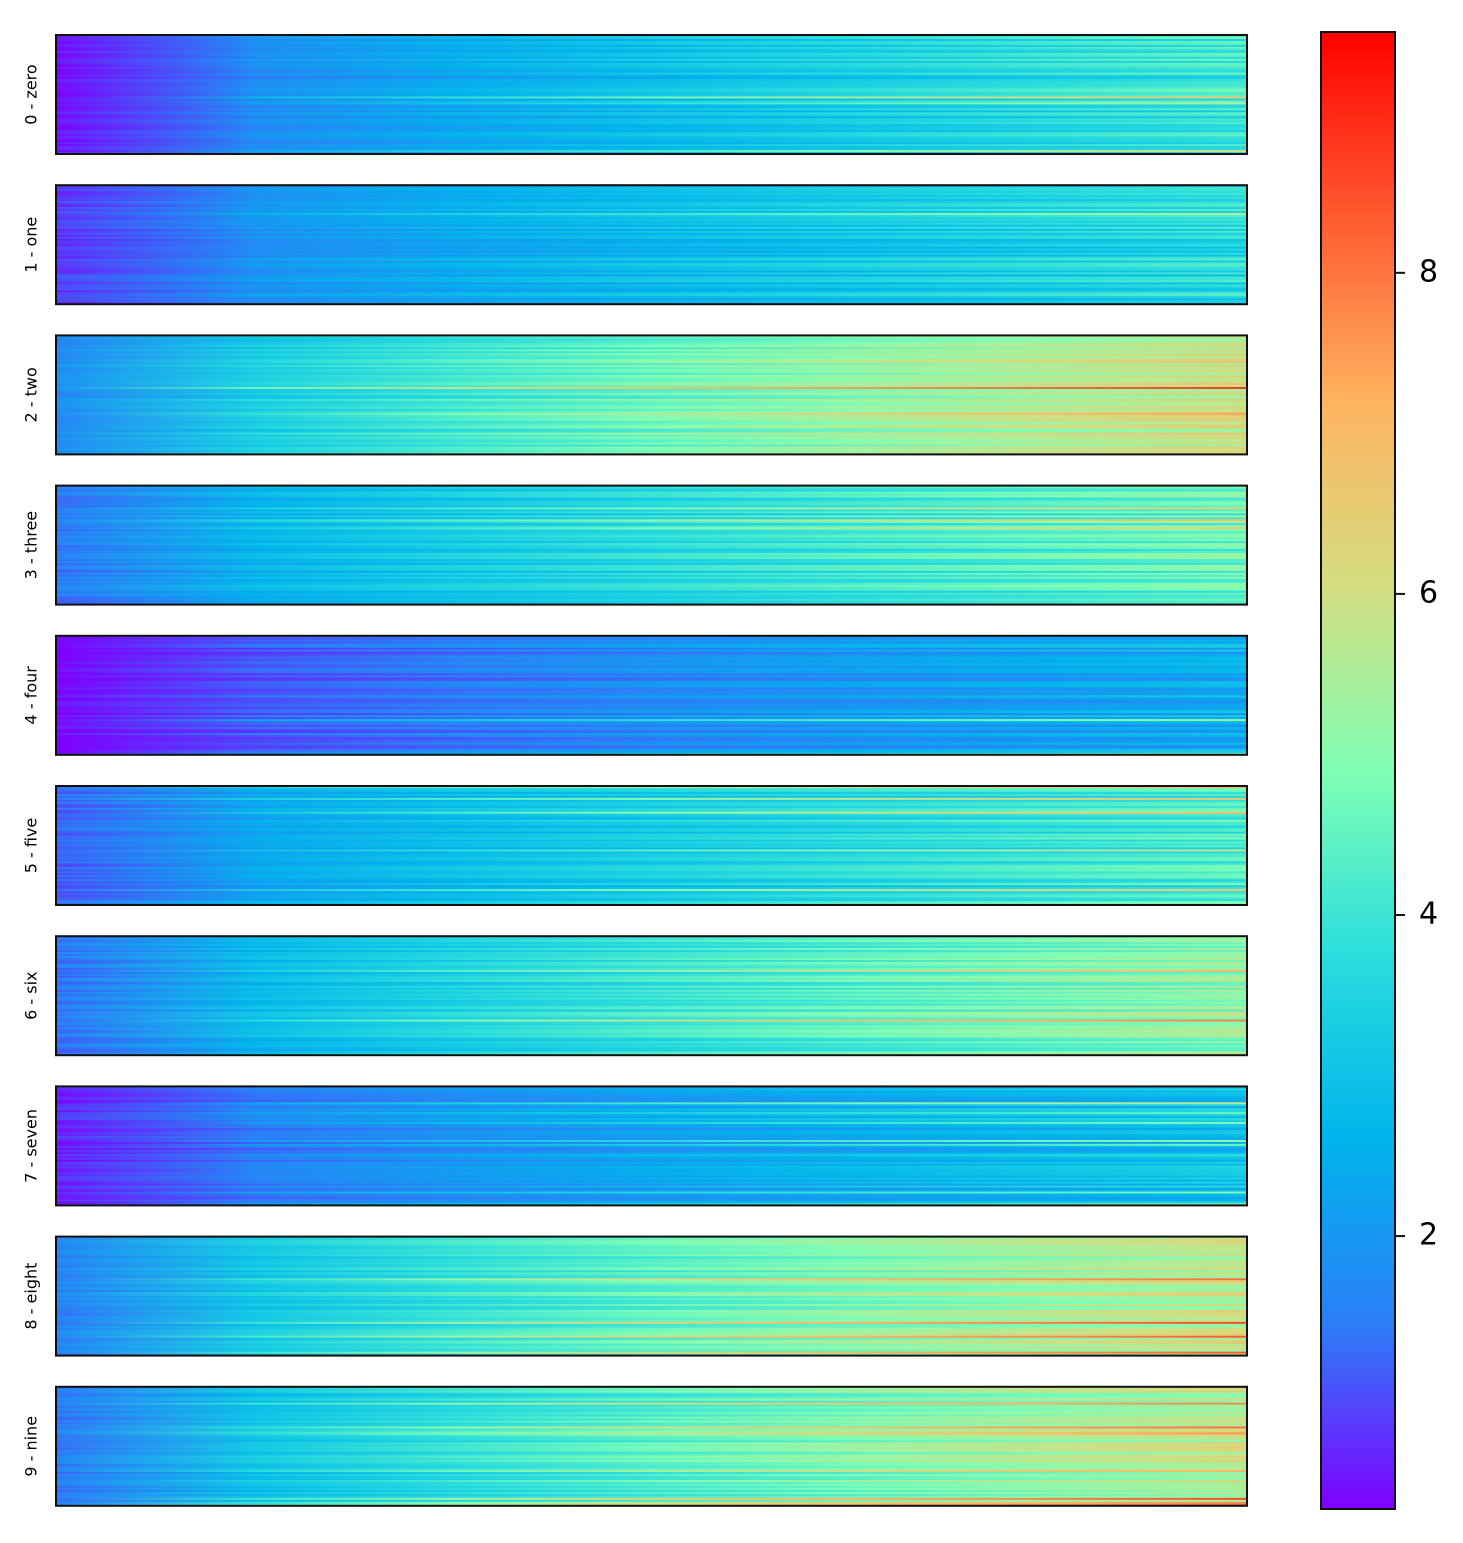 The height and width of the screenshot is (1543, 1463). Describe the element at coordinates (31, 1446) in the screenshot. I see `panel-label: 9 - nine` at that location.